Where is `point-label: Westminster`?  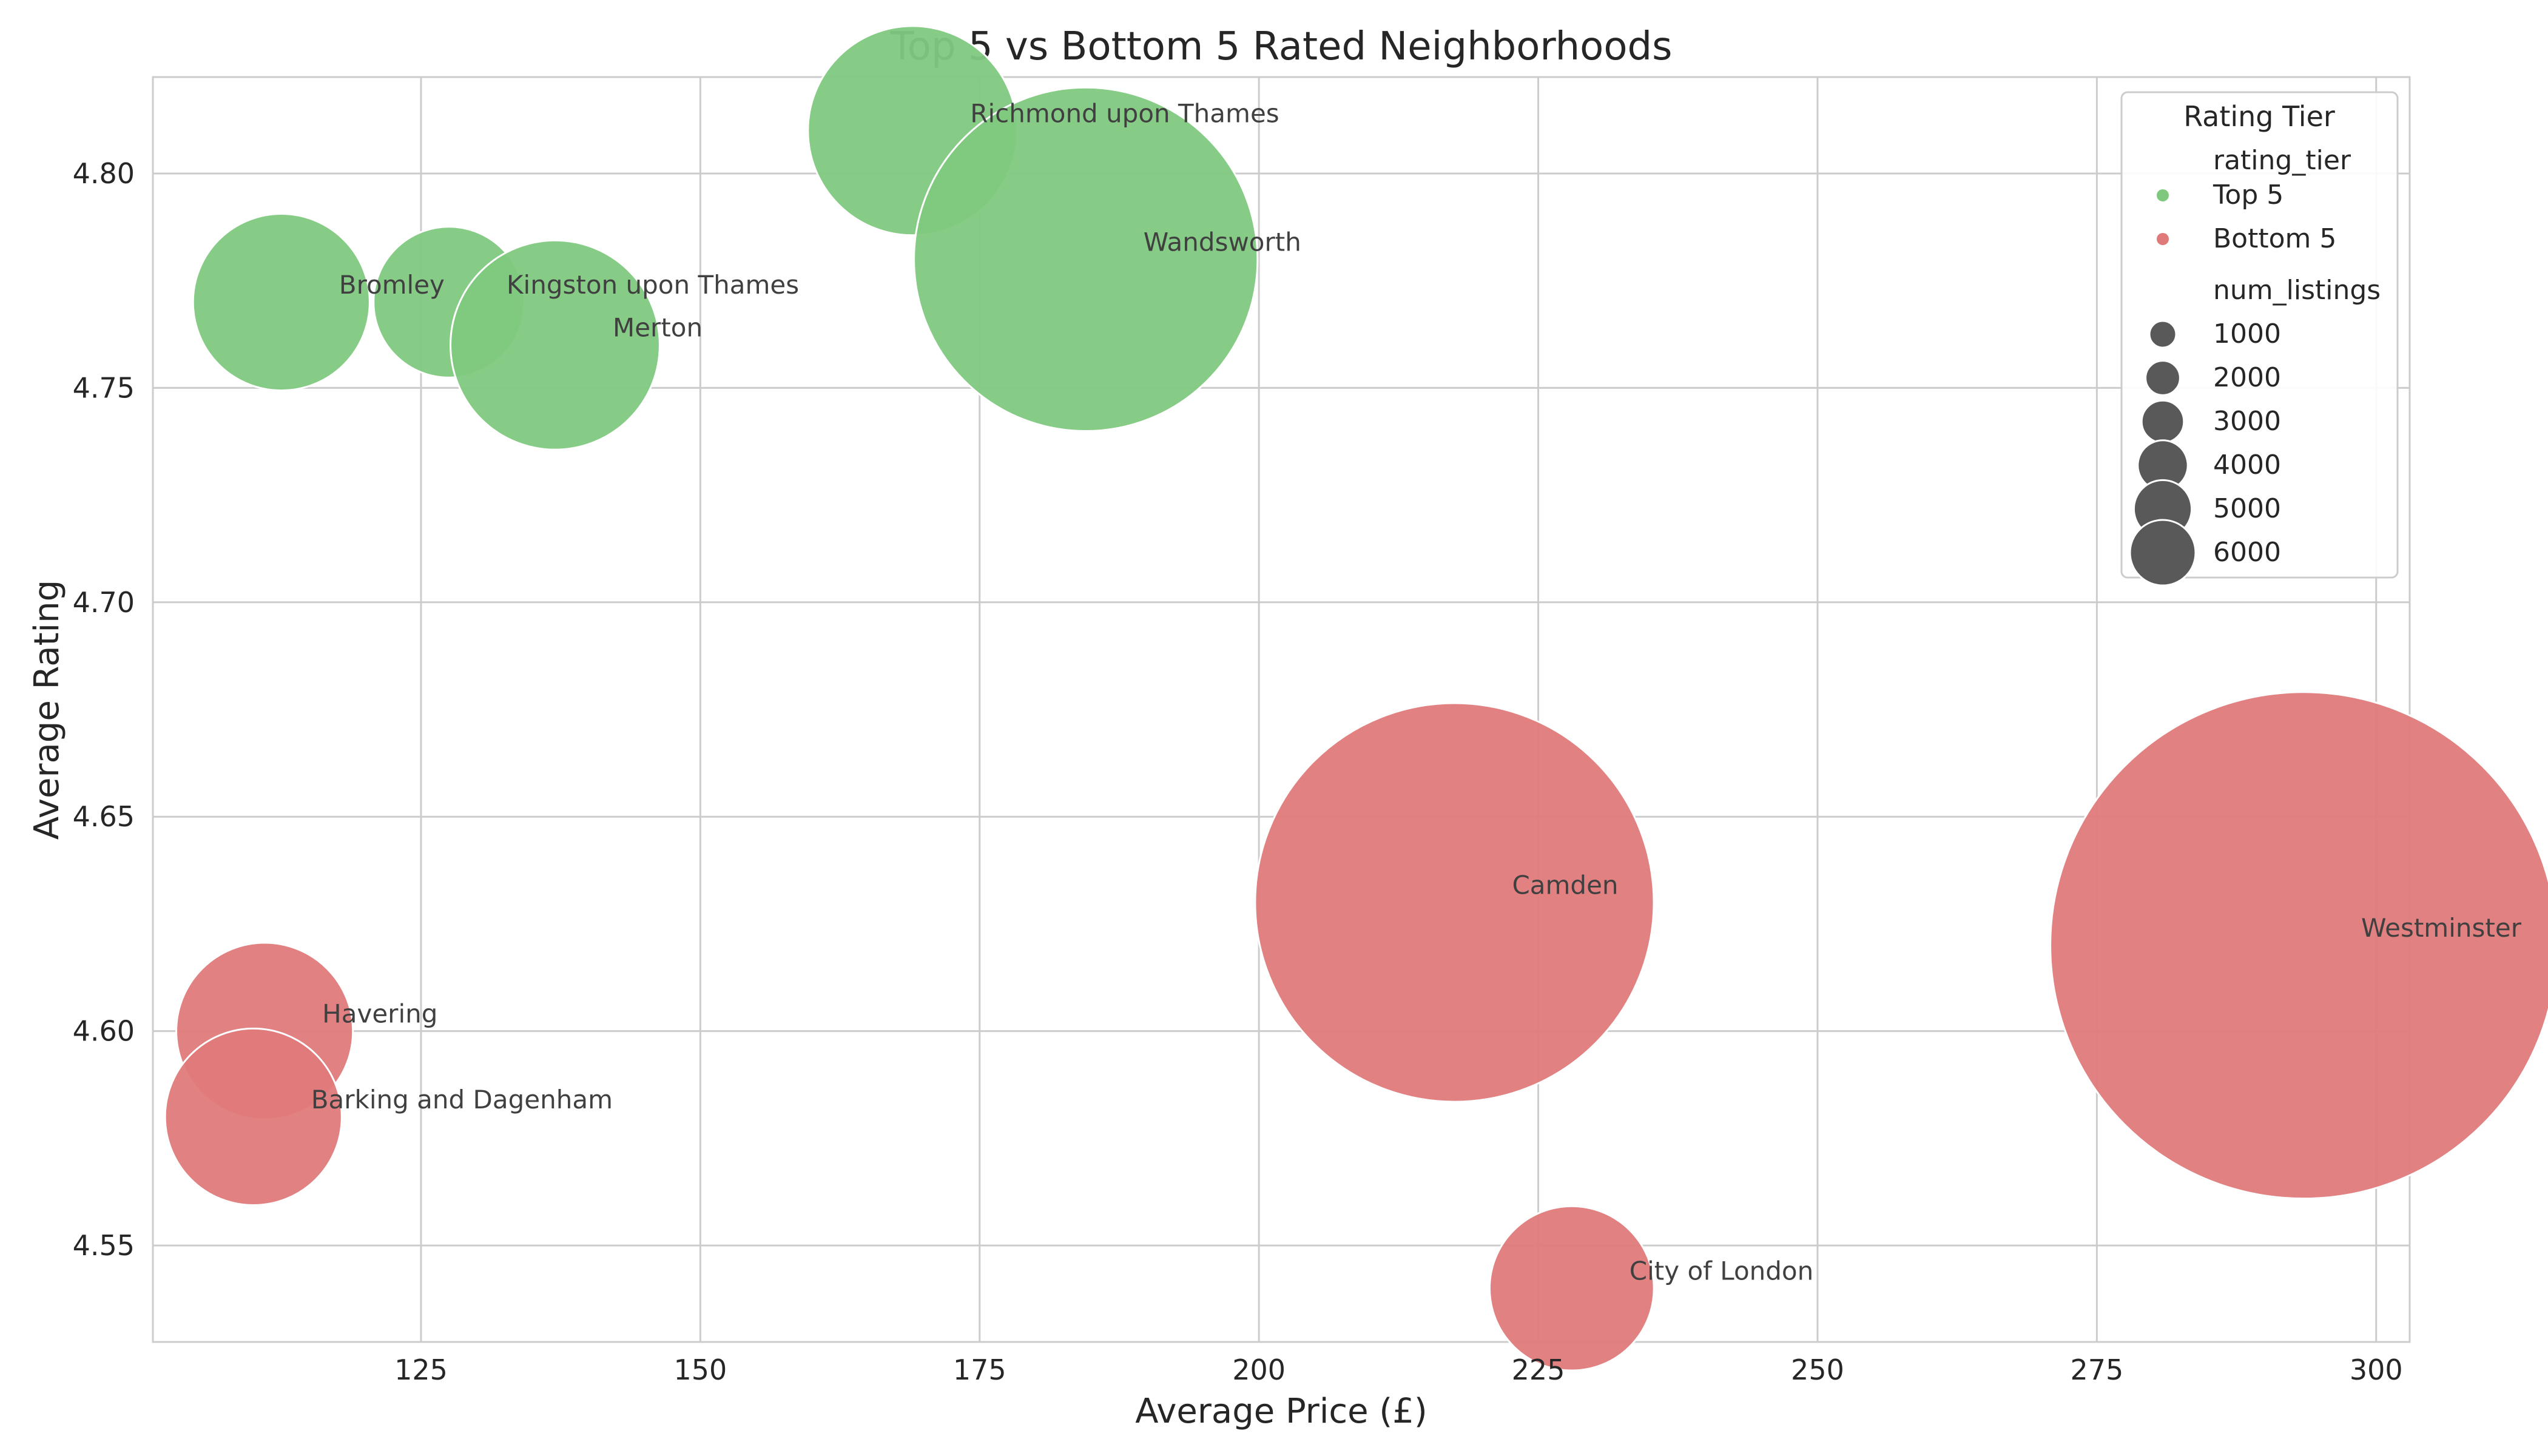 point-label: Westminster is located at coordinates (2441, 928).